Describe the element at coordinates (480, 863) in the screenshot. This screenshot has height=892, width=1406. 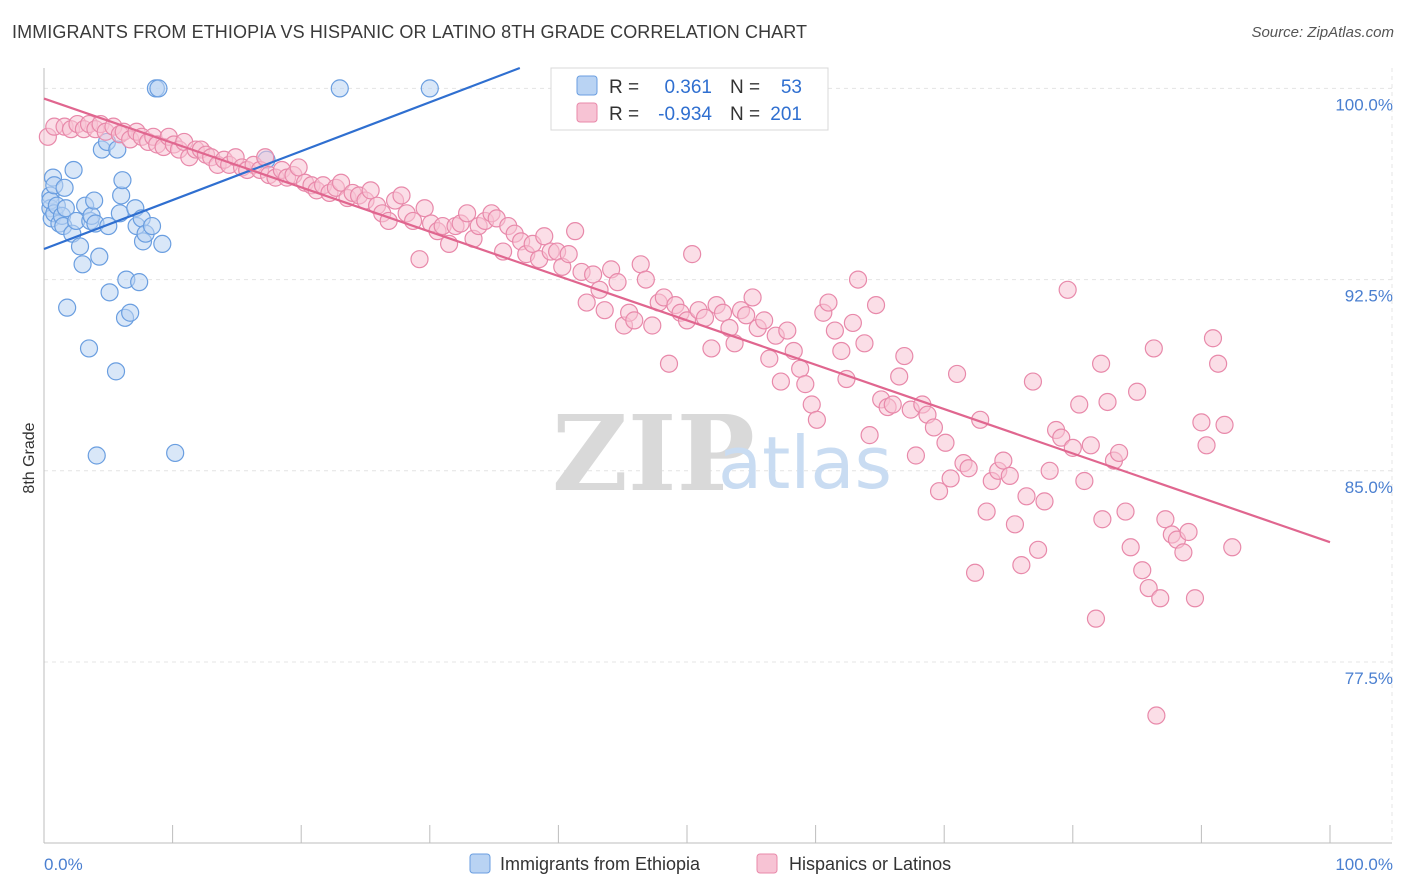
I see `bottom-legend-swatch-ethiopia` at that location.